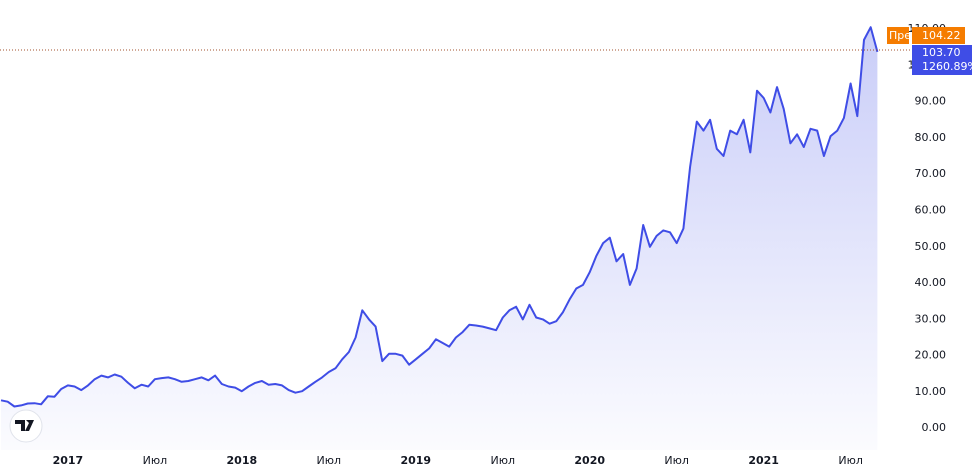 This screenshot has width=979, height=472. Describe the element at coordinates (931, 282) in the screenshot. I see `y-tick-label: 40.00` at that location.